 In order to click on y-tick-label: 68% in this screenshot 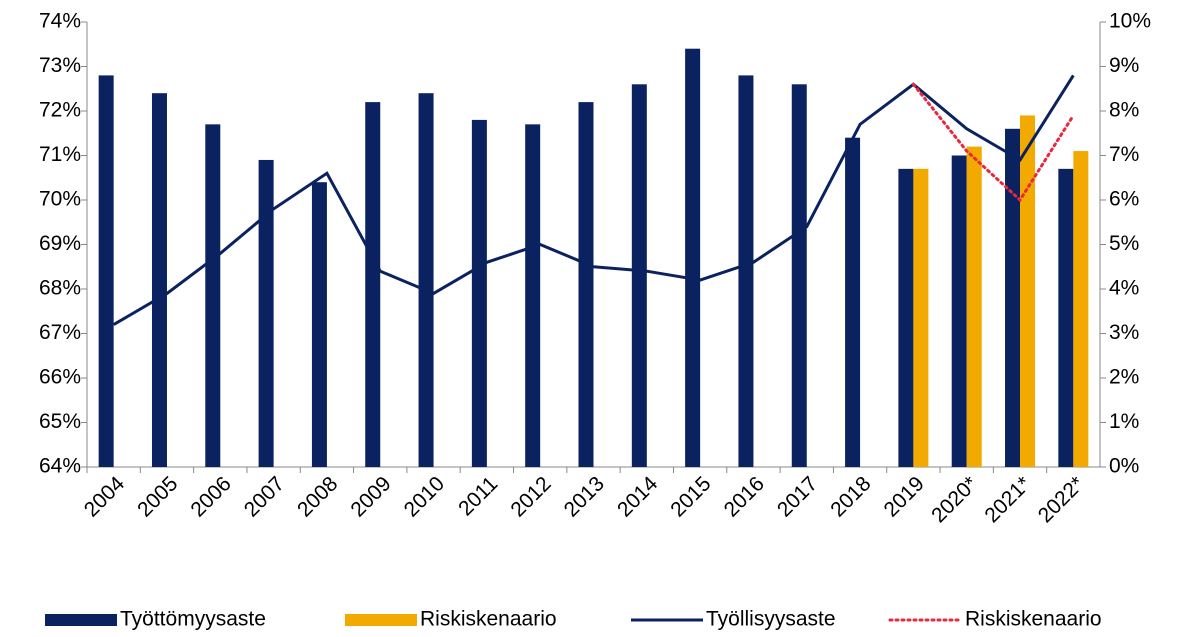, I will do `click(60, 288)`.